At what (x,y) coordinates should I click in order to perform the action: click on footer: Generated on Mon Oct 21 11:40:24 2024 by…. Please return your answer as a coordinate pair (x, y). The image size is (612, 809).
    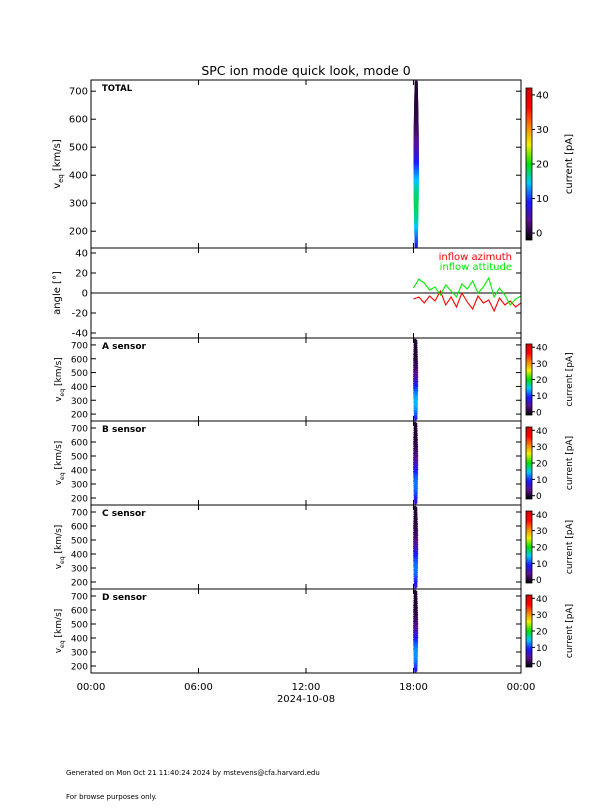
    Looking at the image, I should click on (193, 781).